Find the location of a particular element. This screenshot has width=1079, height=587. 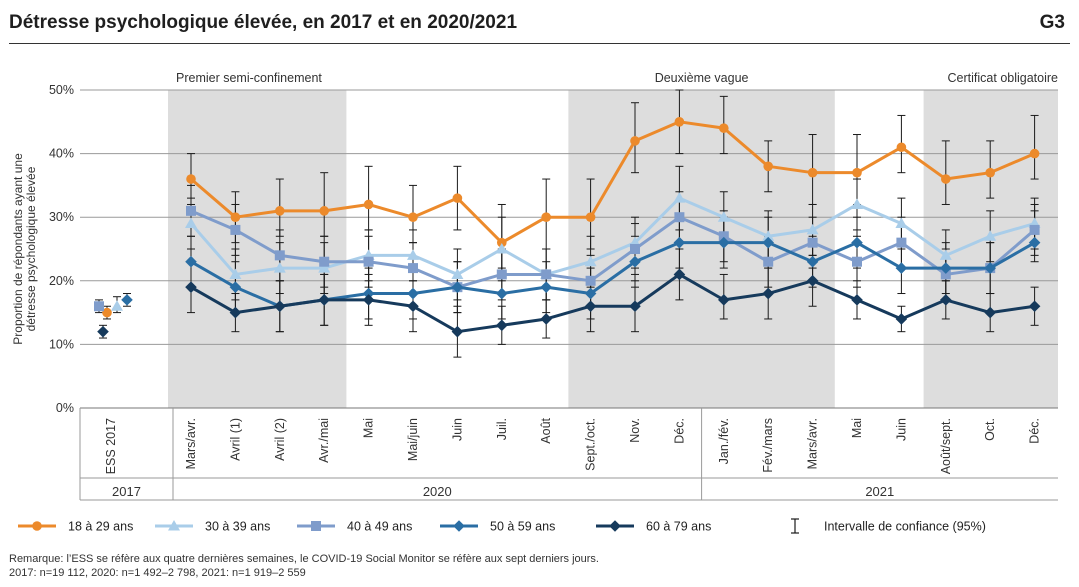

legend-label: 30 à 39 ans is located at coordinates (237, 527).